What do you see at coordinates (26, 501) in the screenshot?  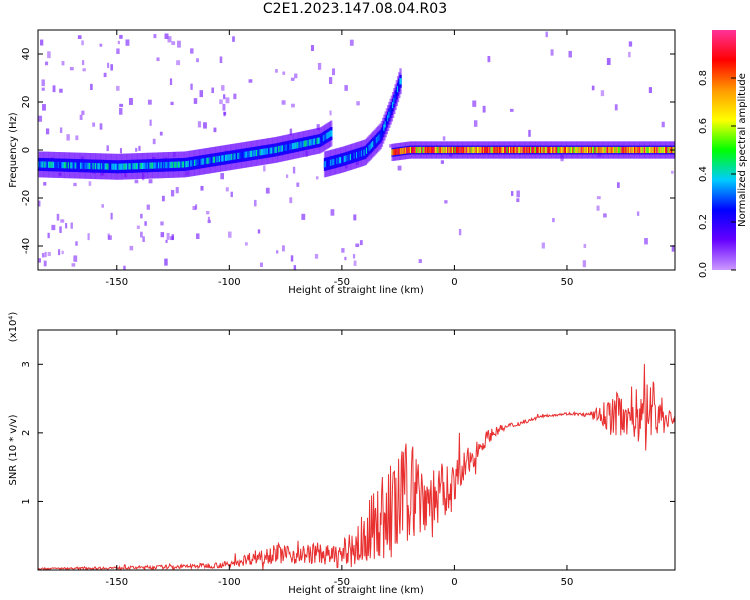 I see `snr-y-tick-label: 1` at bounding box center [26, 501].